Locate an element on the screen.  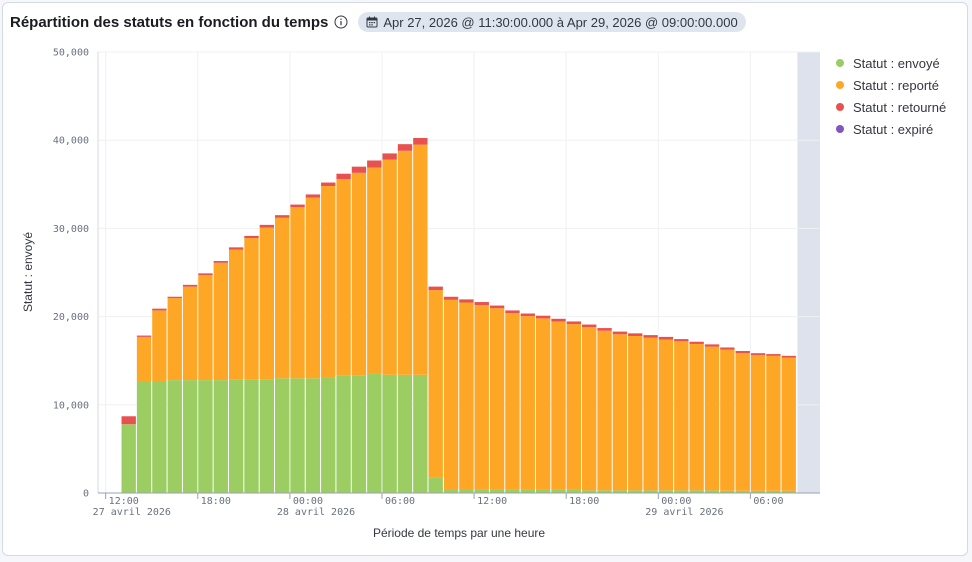
legend-label: Statut : reporté is located at coordinates (896, 85).